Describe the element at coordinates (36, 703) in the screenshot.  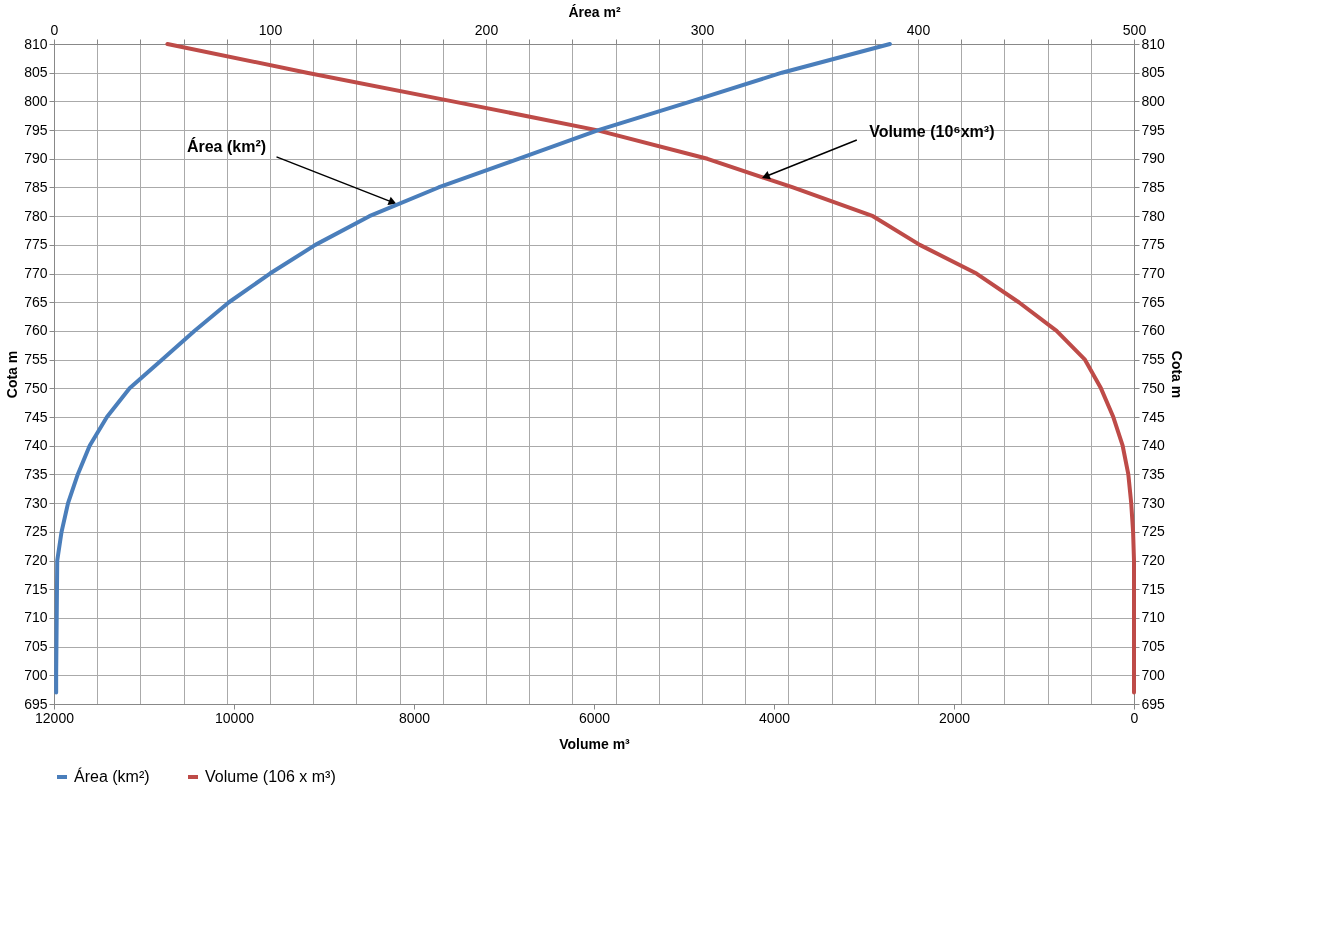
I see `y-tick-label: 695` at that location.